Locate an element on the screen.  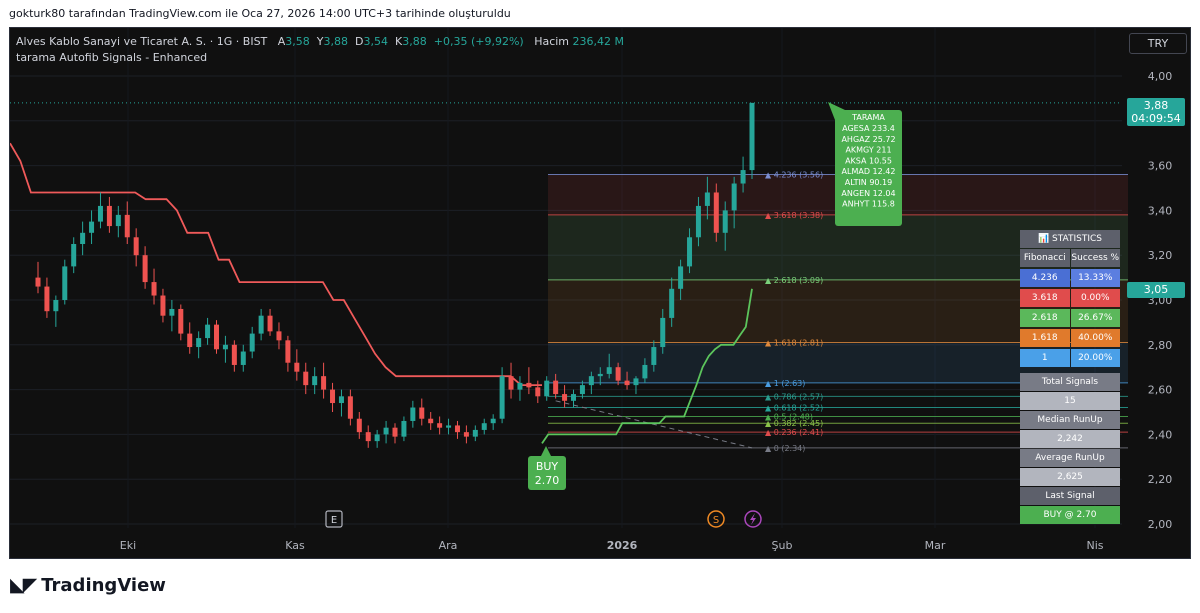
statistics-row: 3.618 0.00% is located at coordinates (1070, 298).